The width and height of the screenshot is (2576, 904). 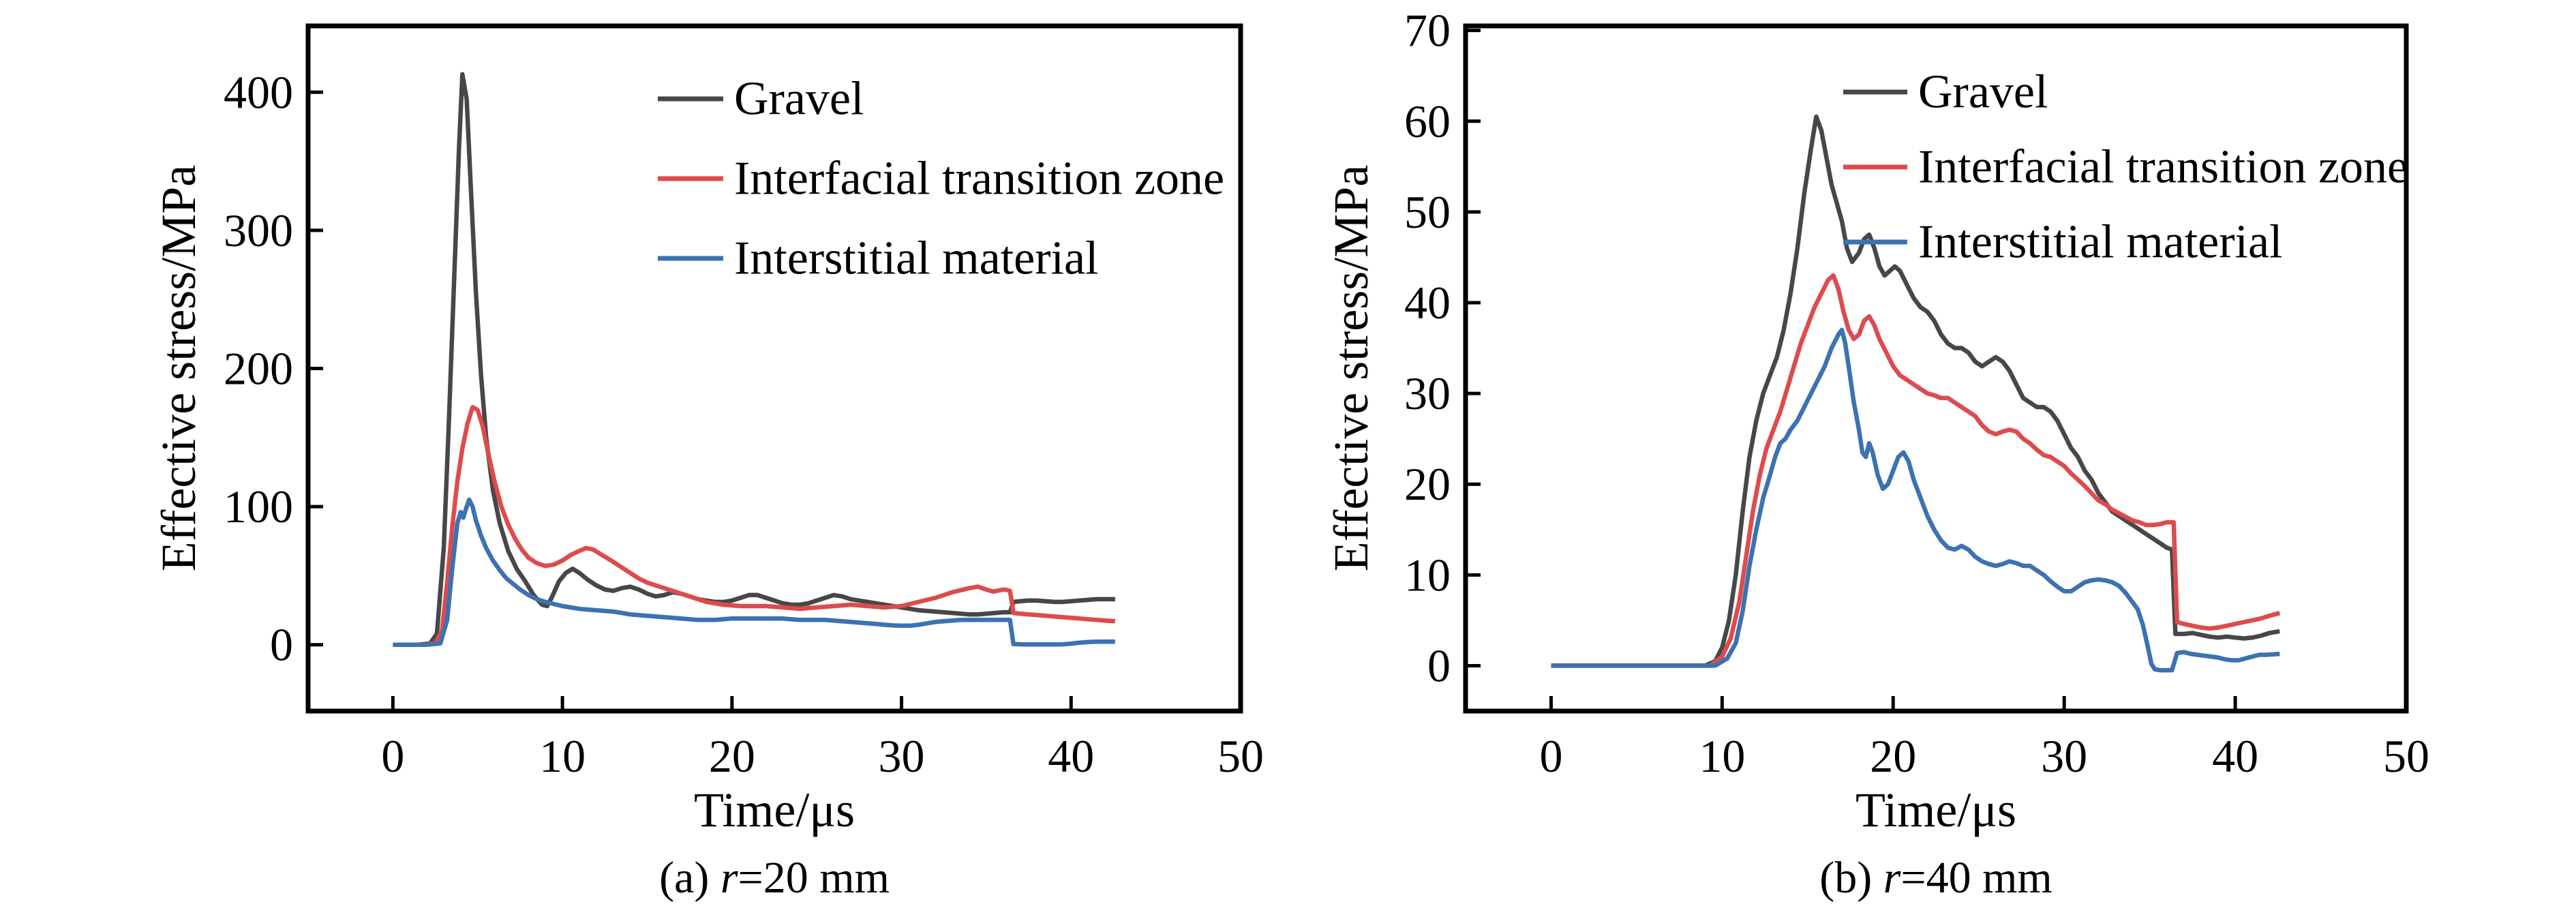 I want to click on caption-b: (b) r=40 mm, so click(x=1935, y=878).